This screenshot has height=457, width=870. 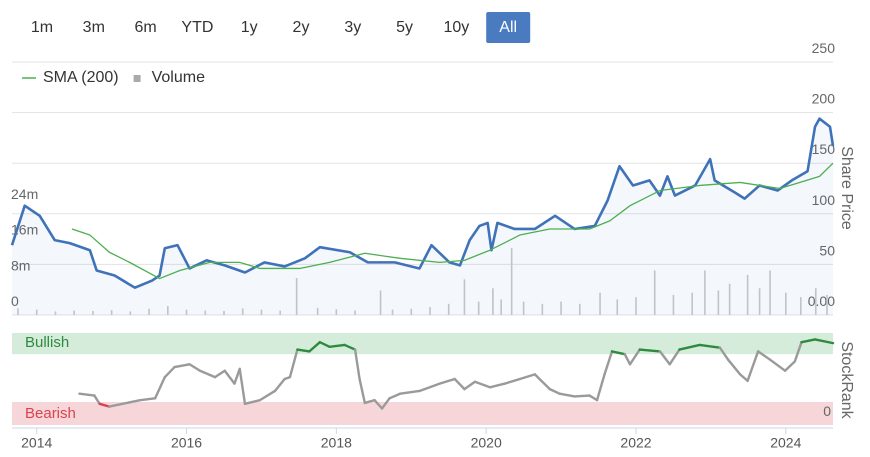 What do you see at coordinates (20, 265) in the screenshot?
I see `y2-tick-label: 8m` at bounding box center [20, 265].